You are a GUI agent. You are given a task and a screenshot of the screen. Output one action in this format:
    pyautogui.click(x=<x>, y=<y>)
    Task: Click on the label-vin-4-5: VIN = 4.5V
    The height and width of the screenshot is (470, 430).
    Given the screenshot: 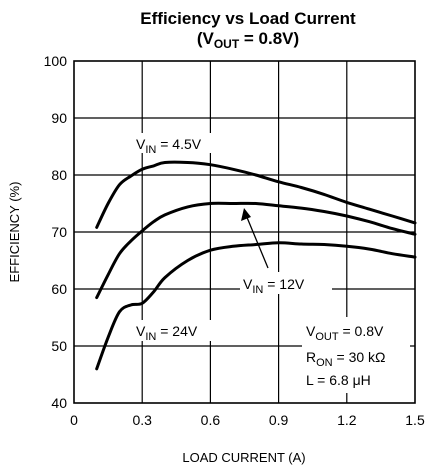 What is the action you would take?
    pyautogui.click(x=177, y=144)
    